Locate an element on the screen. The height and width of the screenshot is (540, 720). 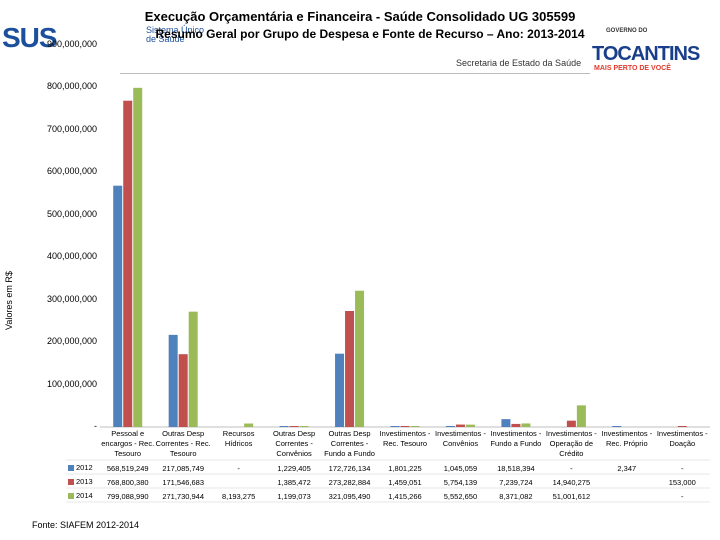
y-tick-label: 700,000,000 is located at coordinates (71, 128).